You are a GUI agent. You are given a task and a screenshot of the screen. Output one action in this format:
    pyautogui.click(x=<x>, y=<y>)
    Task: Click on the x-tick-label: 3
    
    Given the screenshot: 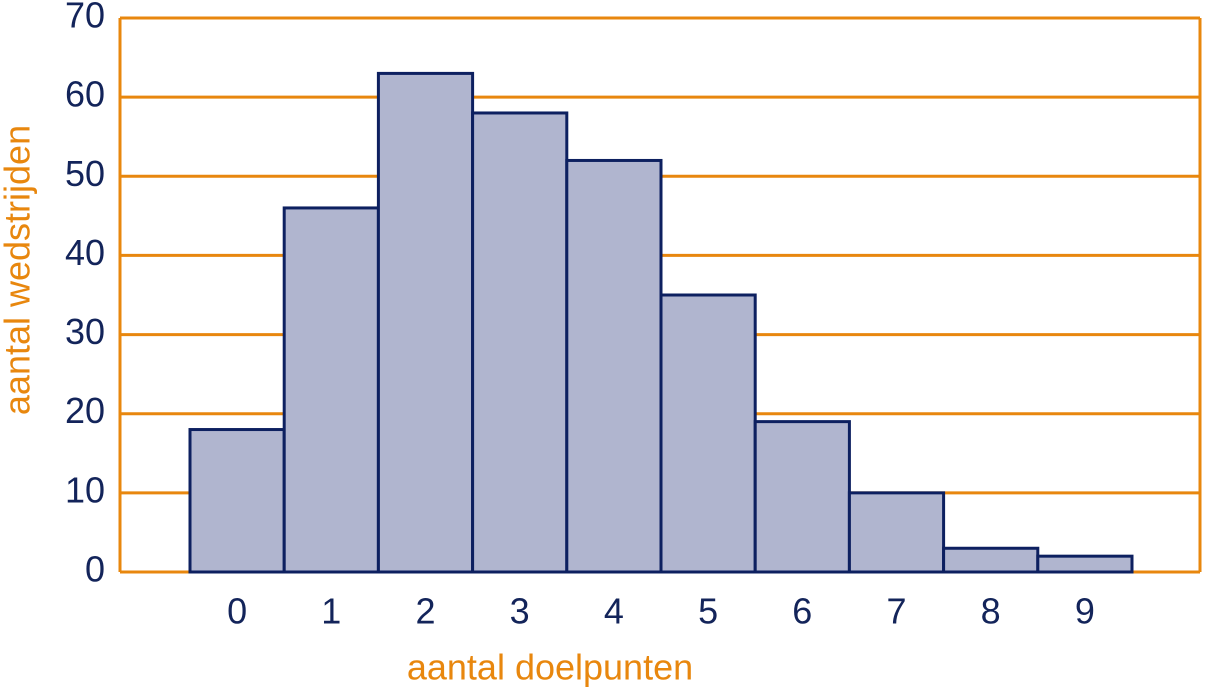 What is the action you would take?
    pyautogui.click(x=520, y=611)
    